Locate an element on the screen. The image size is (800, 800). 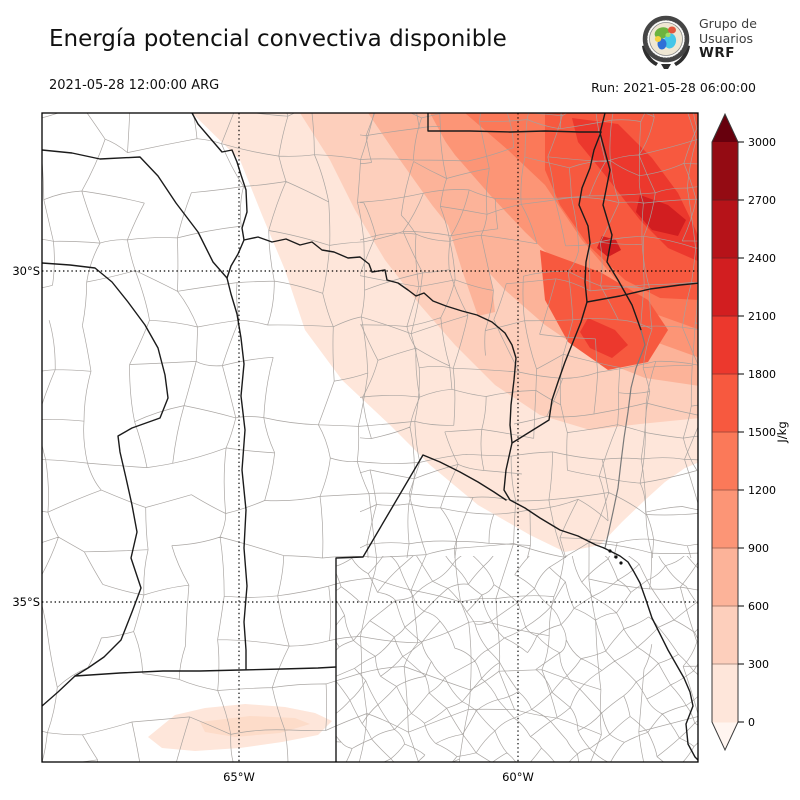
wrf-logo-text: Grupo de Usuarios WRF is located at coordinates (728, 38).